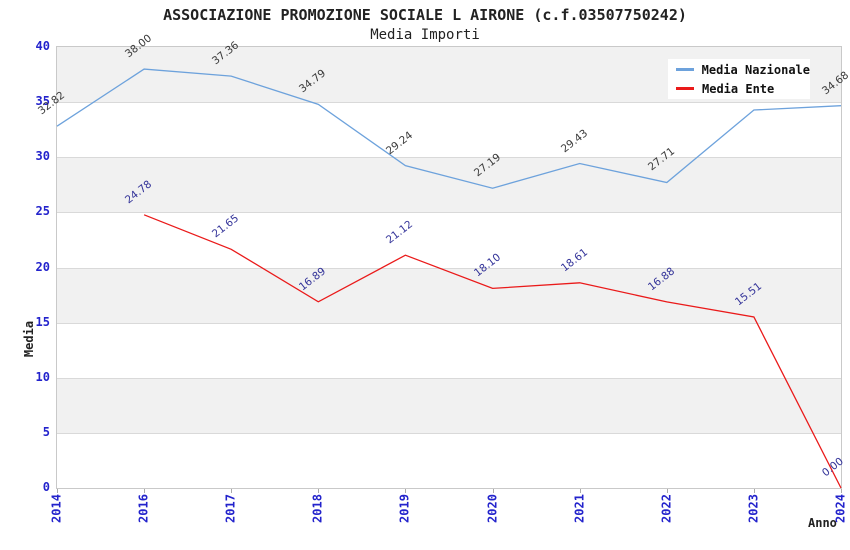  What do you see at coordinates (404, 508) in the screenshot?
I see `x-tick-label: 2019` at bounding box center [404, 508].